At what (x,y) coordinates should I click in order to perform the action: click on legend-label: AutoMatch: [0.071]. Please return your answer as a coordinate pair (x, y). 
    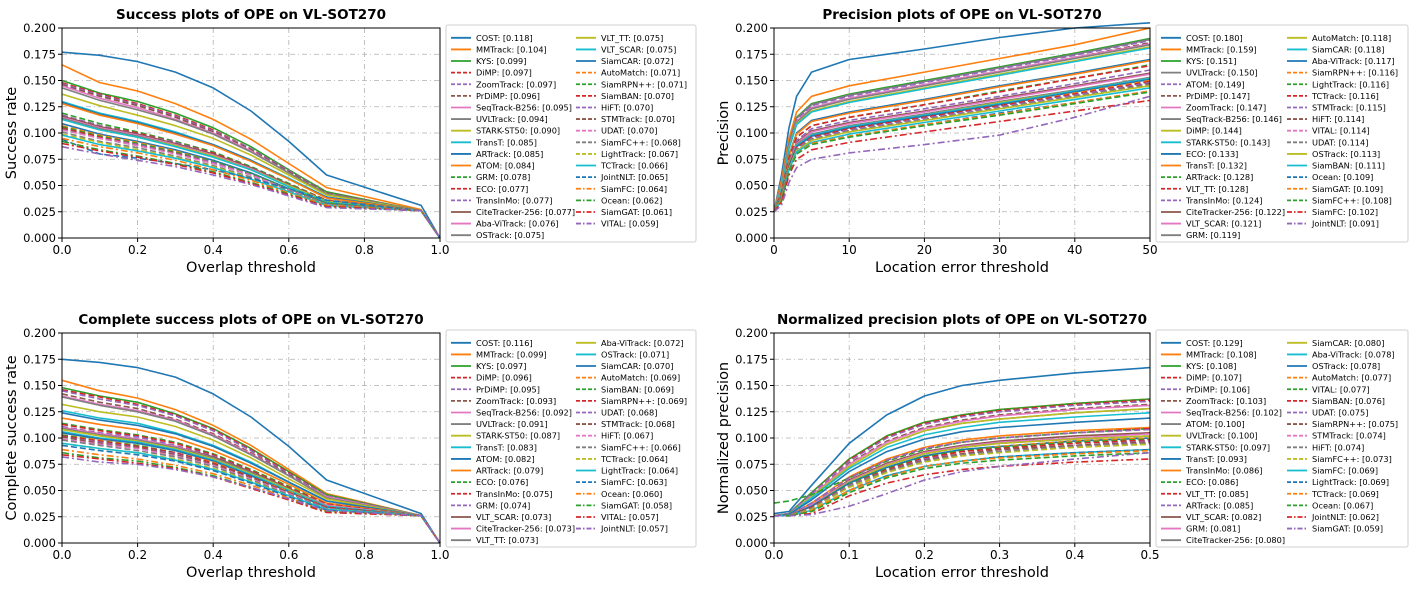
    Looking at the image, I should click on (640, 73).